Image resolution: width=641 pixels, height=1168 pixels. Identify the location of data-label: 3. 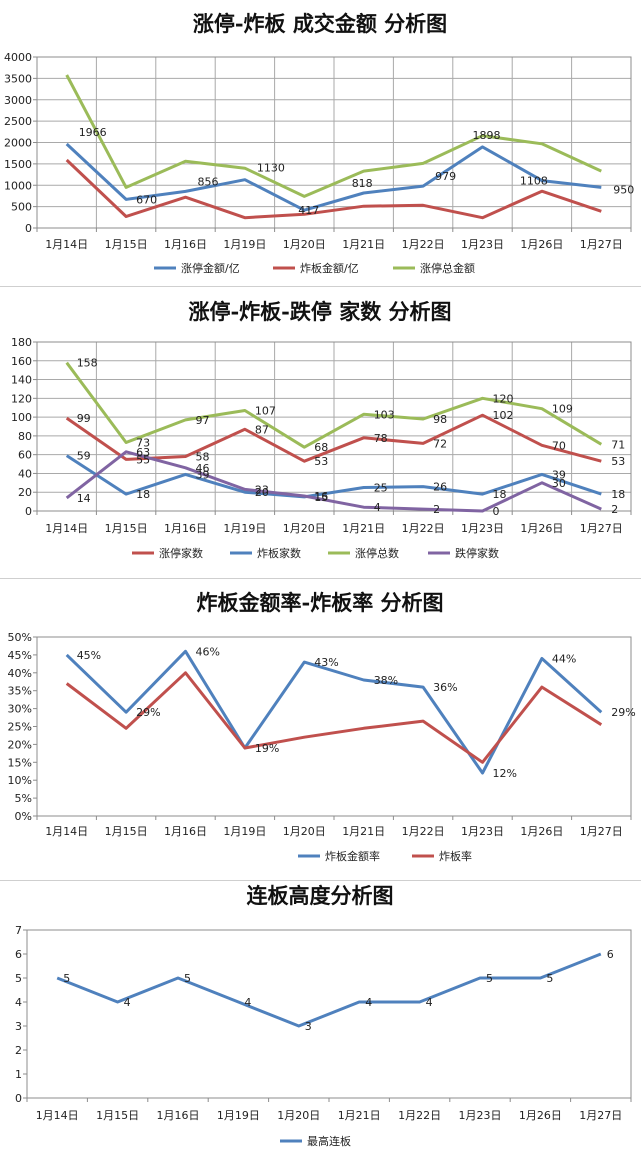
(308, 1026).